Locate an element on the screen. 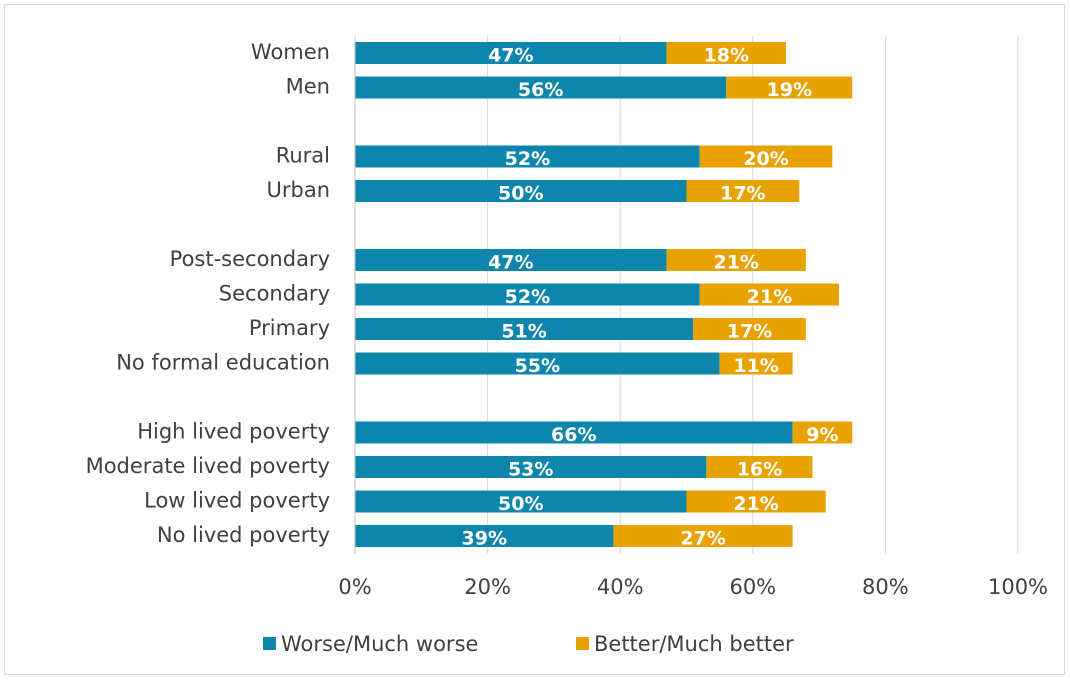 Image resolution: width=1070 pixels, height=680 pixels. x-tick-label: 80% is located at coordinates (885, 587).